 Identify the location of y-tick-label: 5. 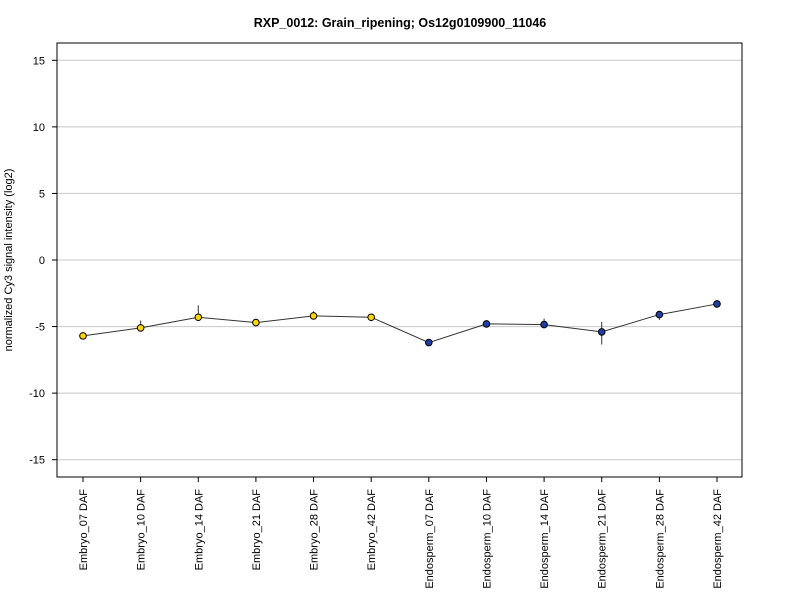
(42, 194).